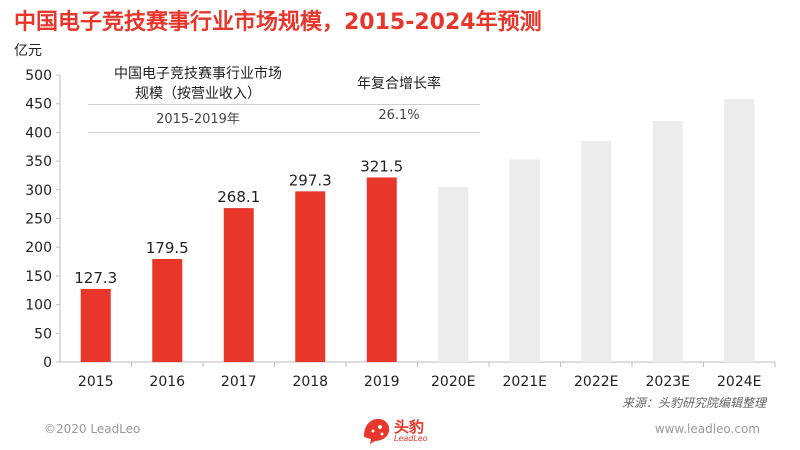 The width and height of the screenshot is (800, 450). Describe the element at coordinates (38, 248) in the screenshot. I see `y-tick-label: 200` at that location.